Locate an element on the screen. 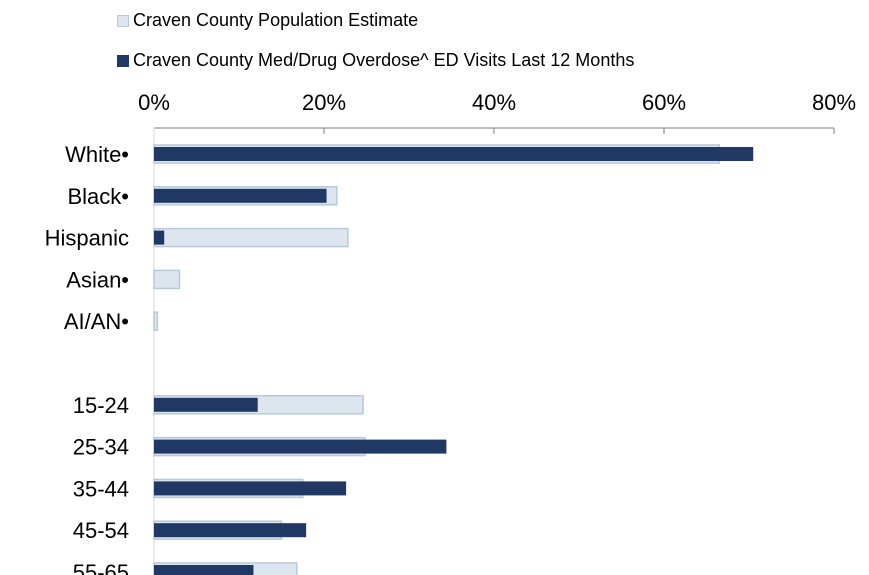 This screenshot has height=575, width=869. category-label: AI/AN• is located at coordinates (96, 321).